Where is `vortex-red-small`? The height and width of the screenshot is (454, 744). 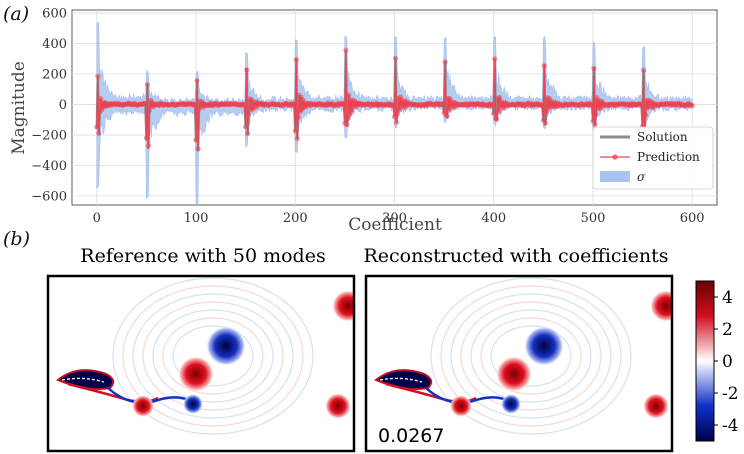
vortex-red-small is located at coordinates (143, 406).